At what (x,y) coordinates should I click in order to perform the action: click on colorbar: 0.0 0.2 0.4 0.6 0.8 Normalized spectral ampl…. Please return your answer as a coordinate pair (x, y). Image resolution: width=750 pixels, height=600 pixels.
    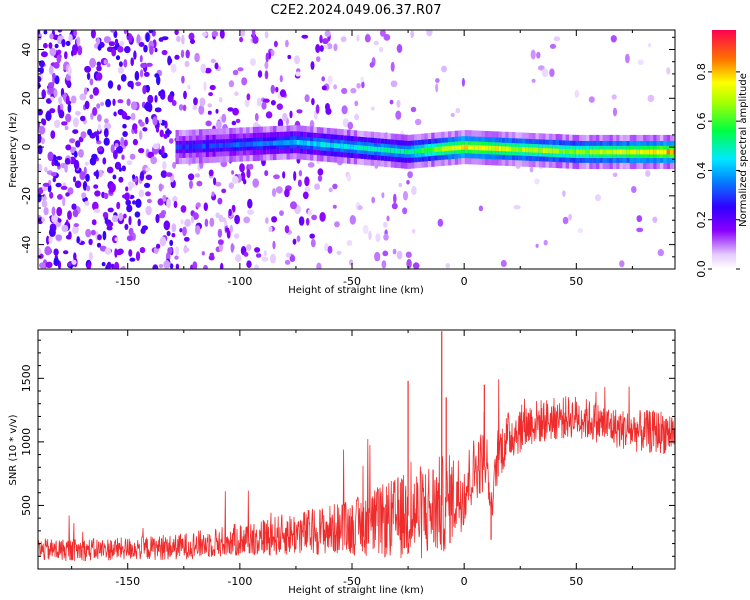
    Looking at the image, I should click on (722, 154).